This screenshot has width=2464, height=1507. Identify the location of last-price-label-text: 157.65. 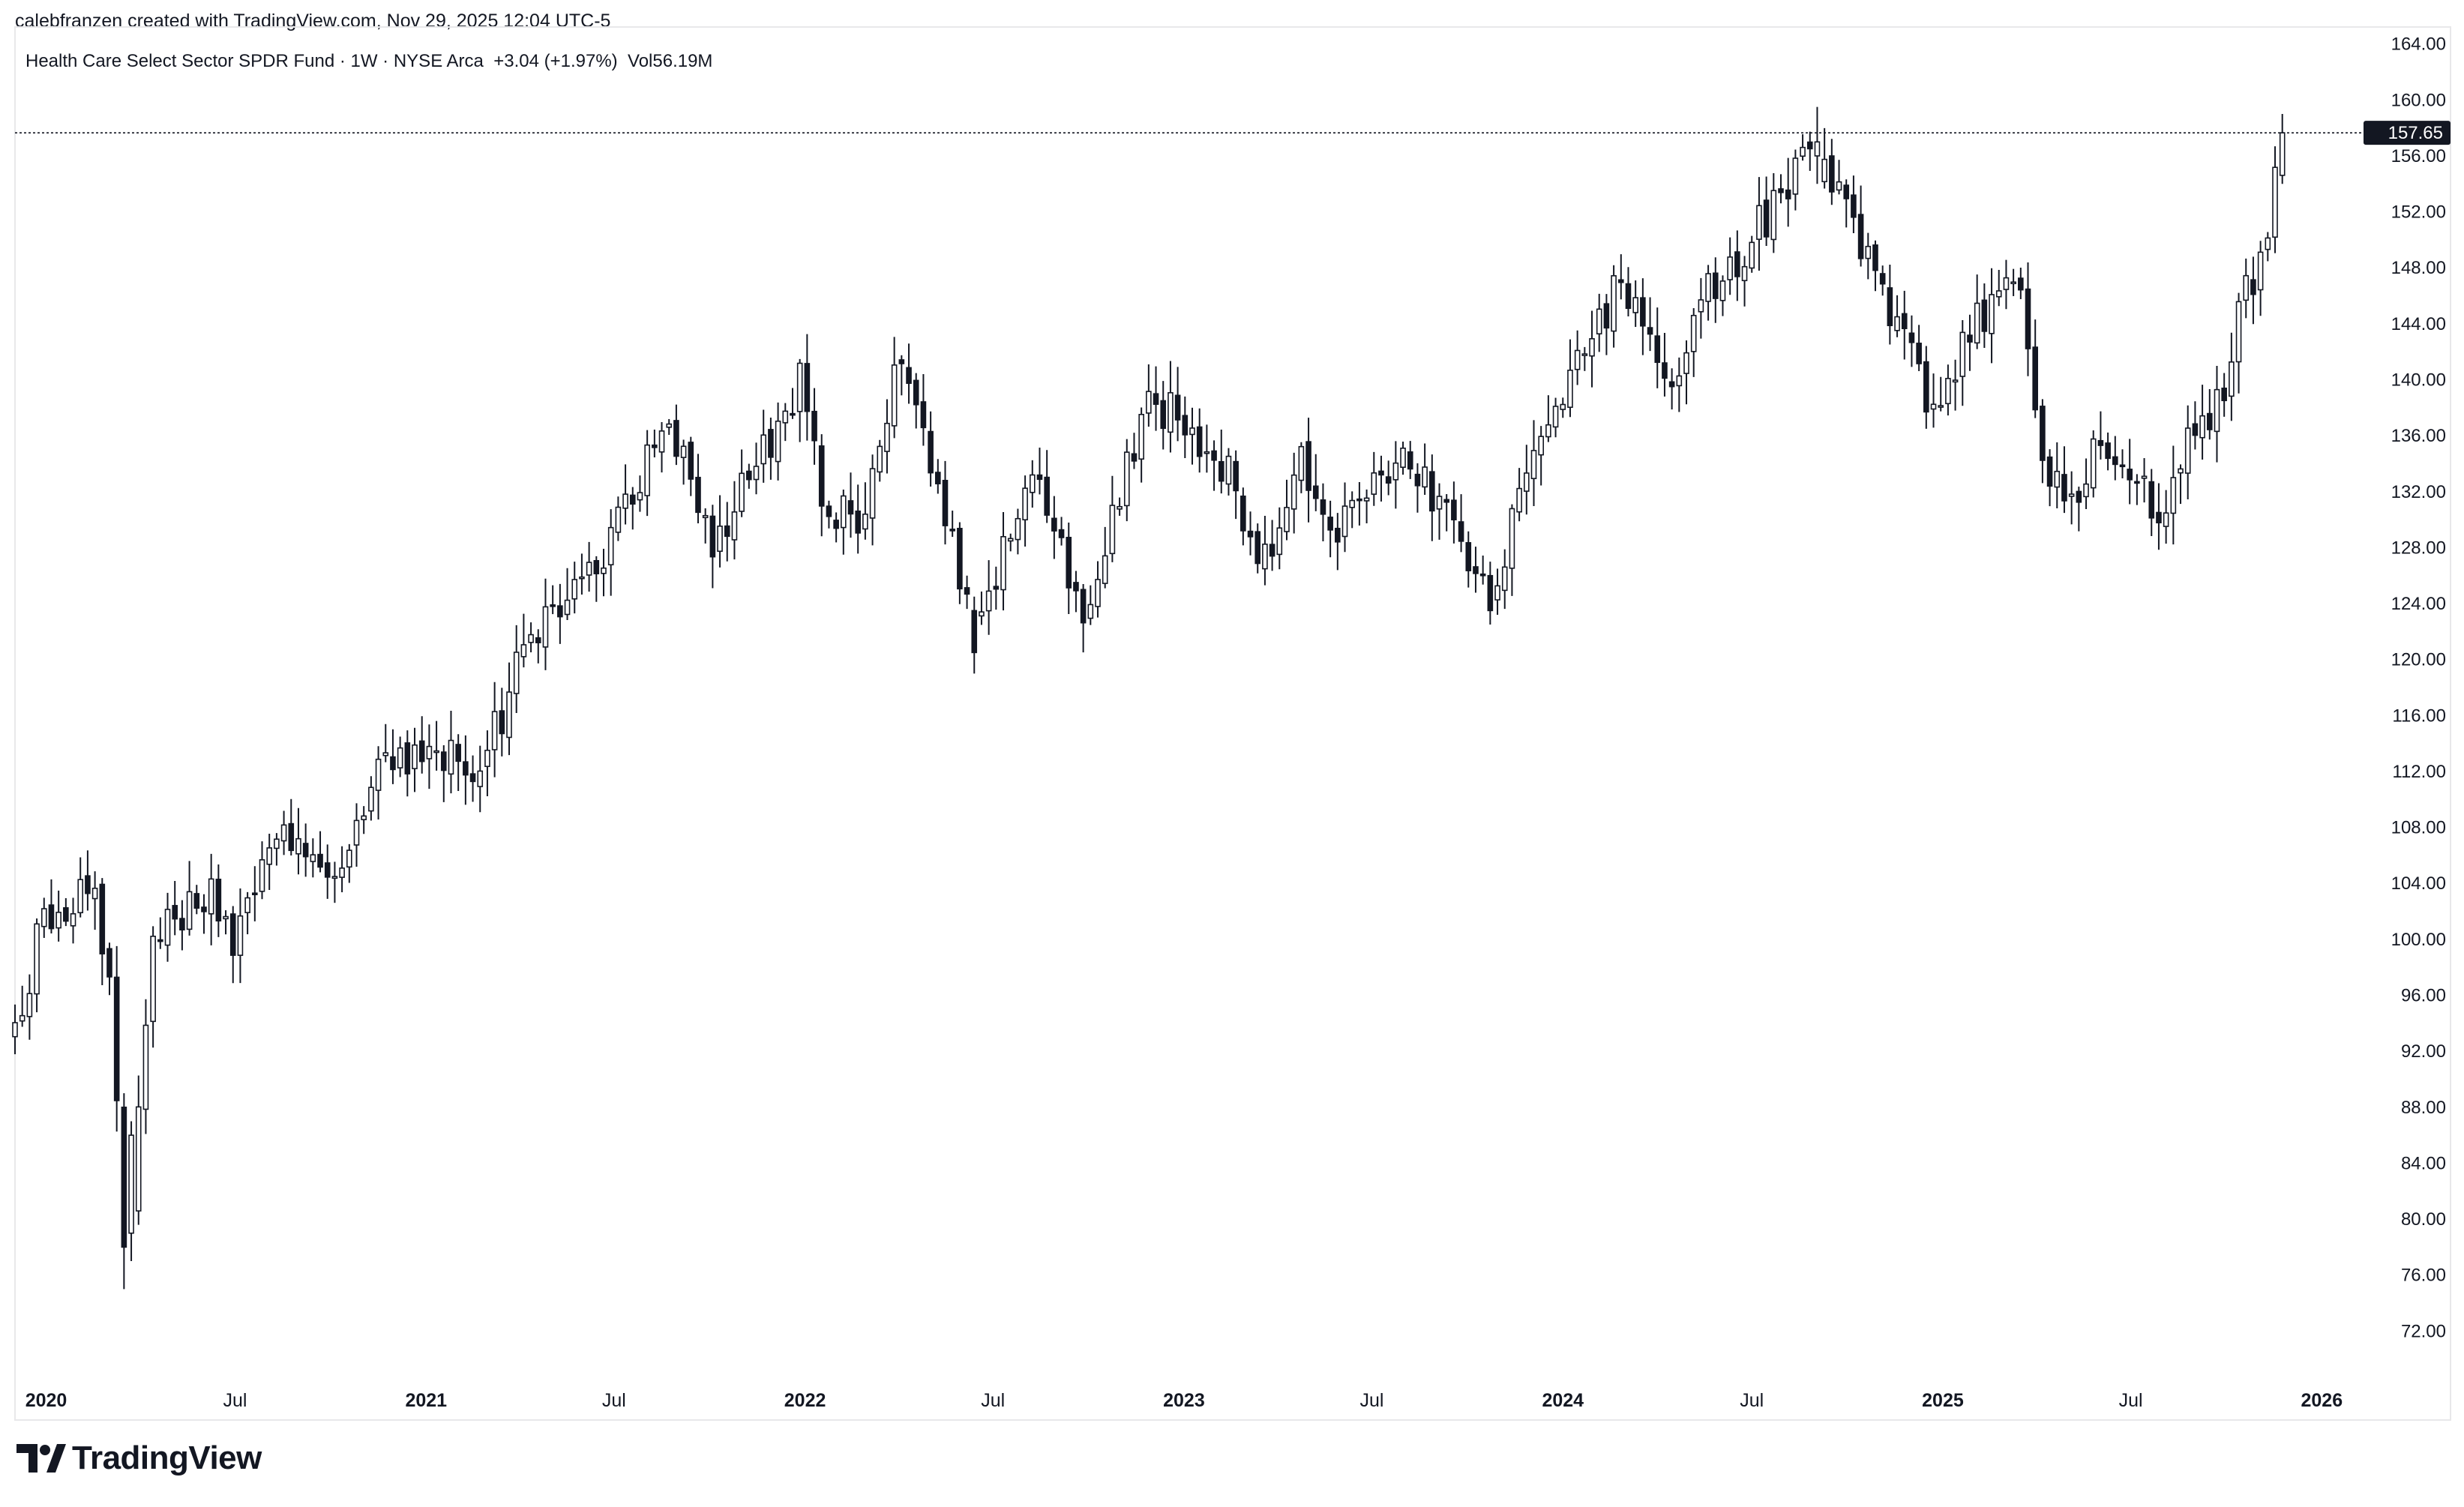
(2415, 133).